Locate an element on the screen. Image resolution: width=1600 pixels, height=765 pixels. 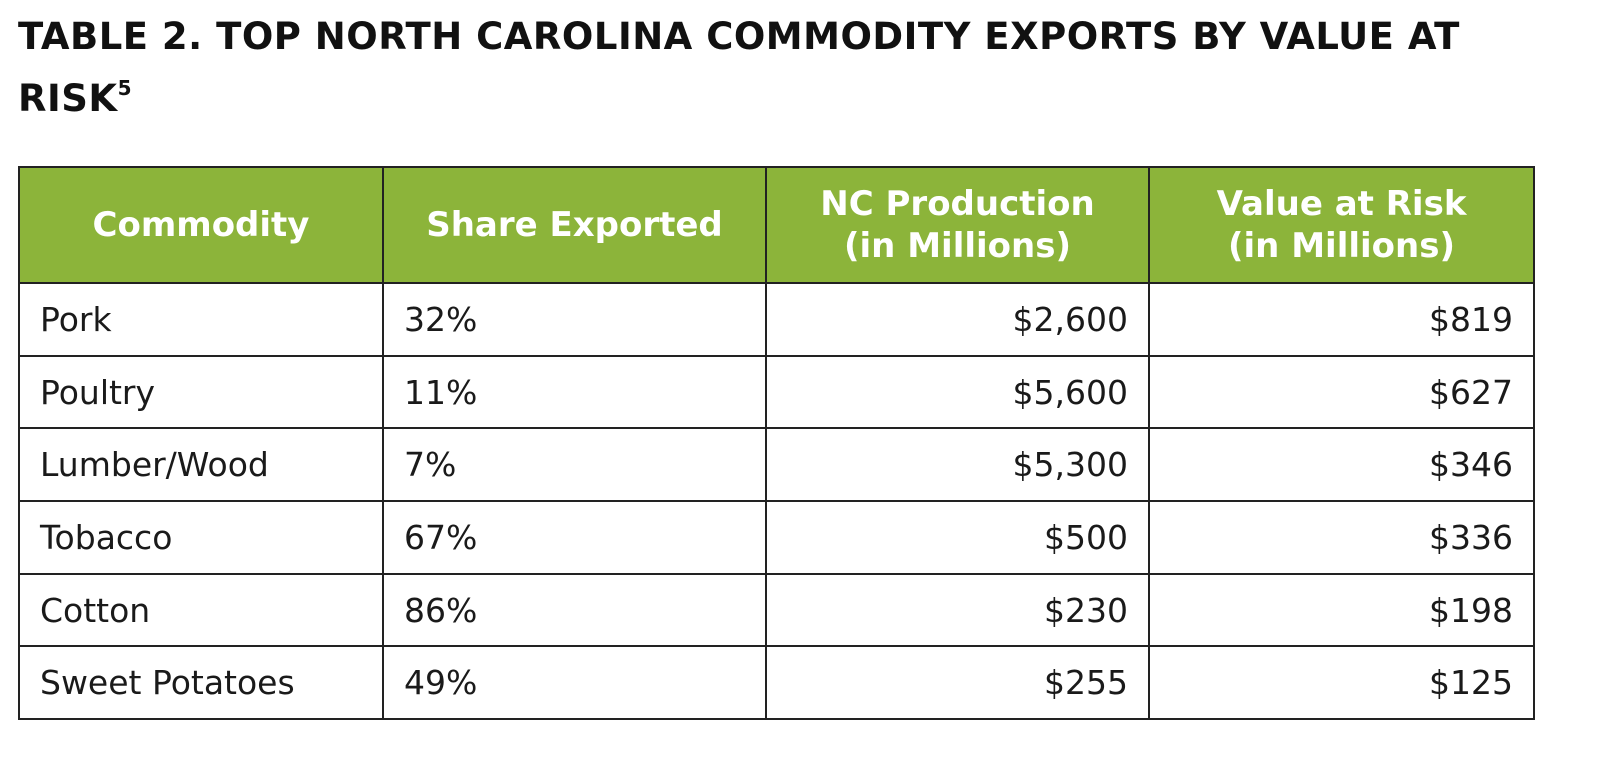
header-text: Share Exported is located at coordinates (574, 225).